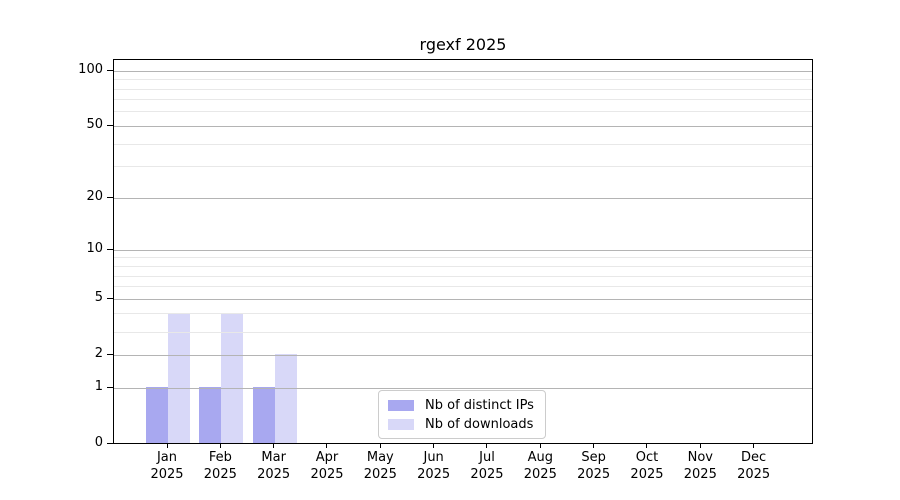 This screenshot has width=900, height=500. Describe the element at coordinates (98, 298) in the screenshot. I see `y-tick-label: 5` at that location.